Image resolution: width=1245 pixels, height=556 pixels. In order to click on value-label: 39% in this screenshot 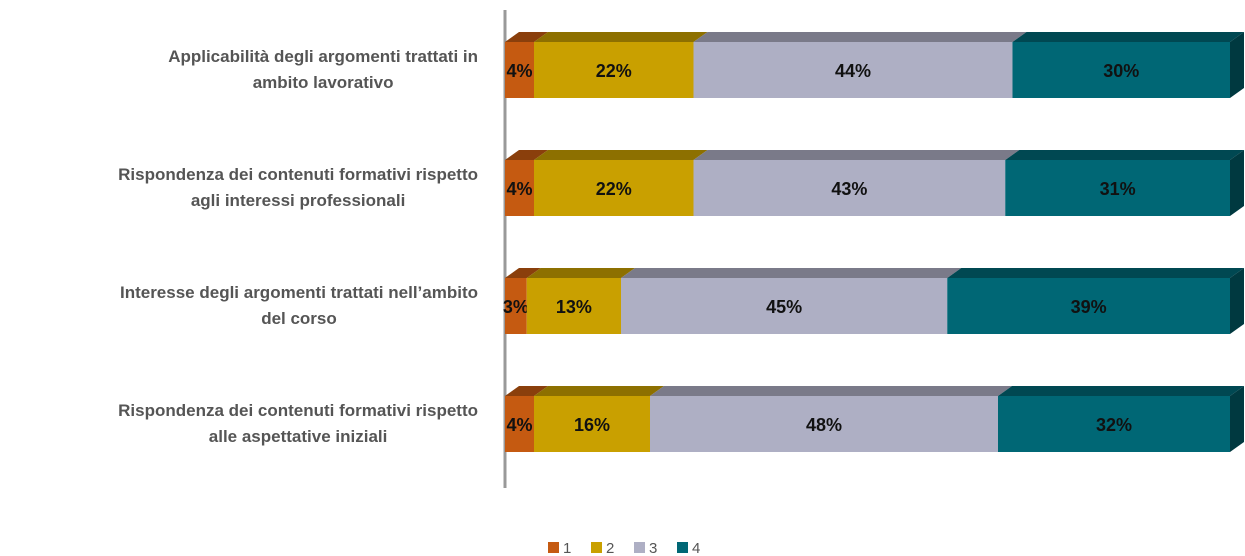, I will do `click(1089, 307)`.